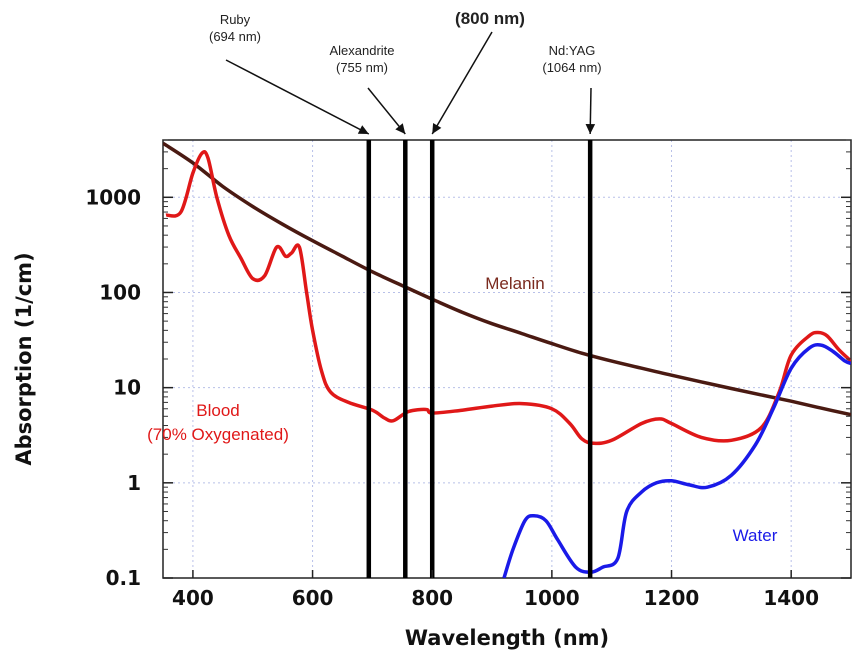 Image resolution: width=861 pixels, height=655 pixels. What do you see at coordinates (217, 410) in the screenshot?
I see `series-label: Blood` at bounding box center [217, 410].